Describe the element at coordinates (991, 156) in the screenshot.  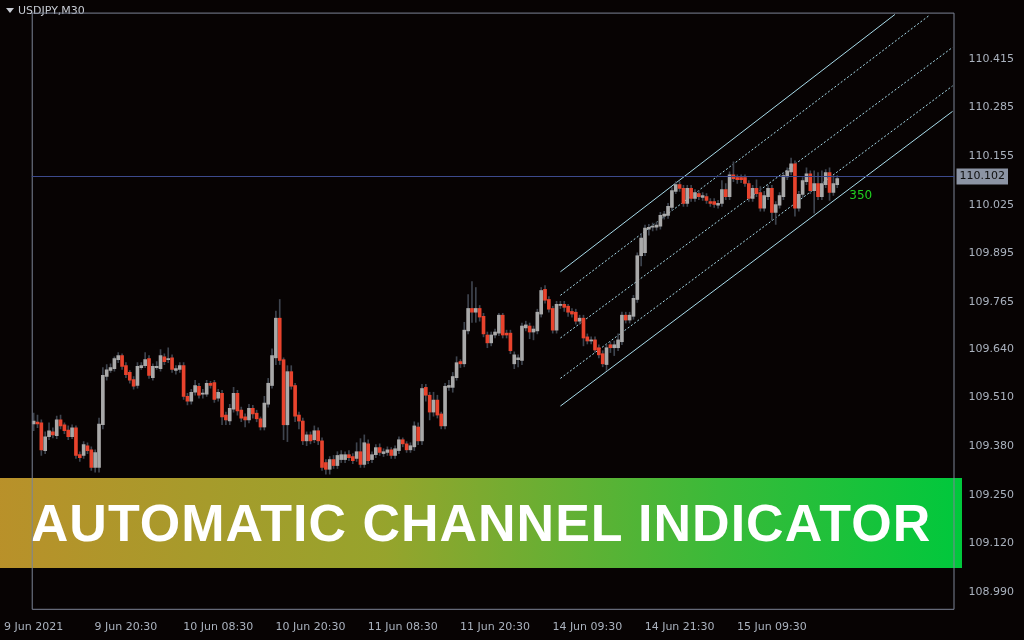
I see `y-tick-label: 110.155` at that location.